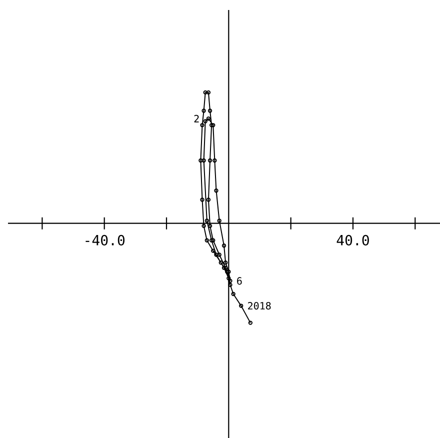 The image size is (440, 438). I want to click on x-tick-label: 40.0, so click(352, 240).